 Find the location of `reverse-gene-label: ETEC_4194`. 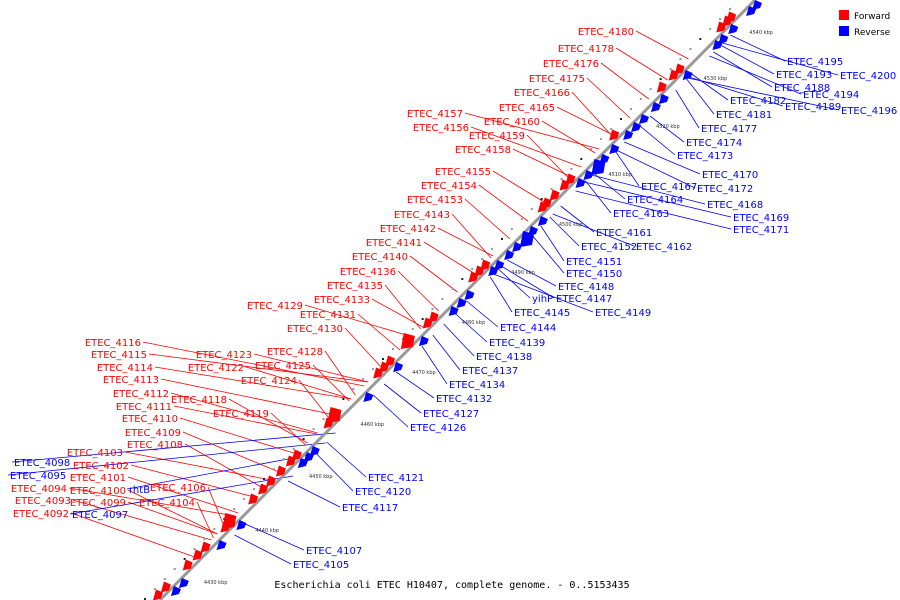

reverse-gene-label: ETEC_4194 is located at coordinates (831, 95).